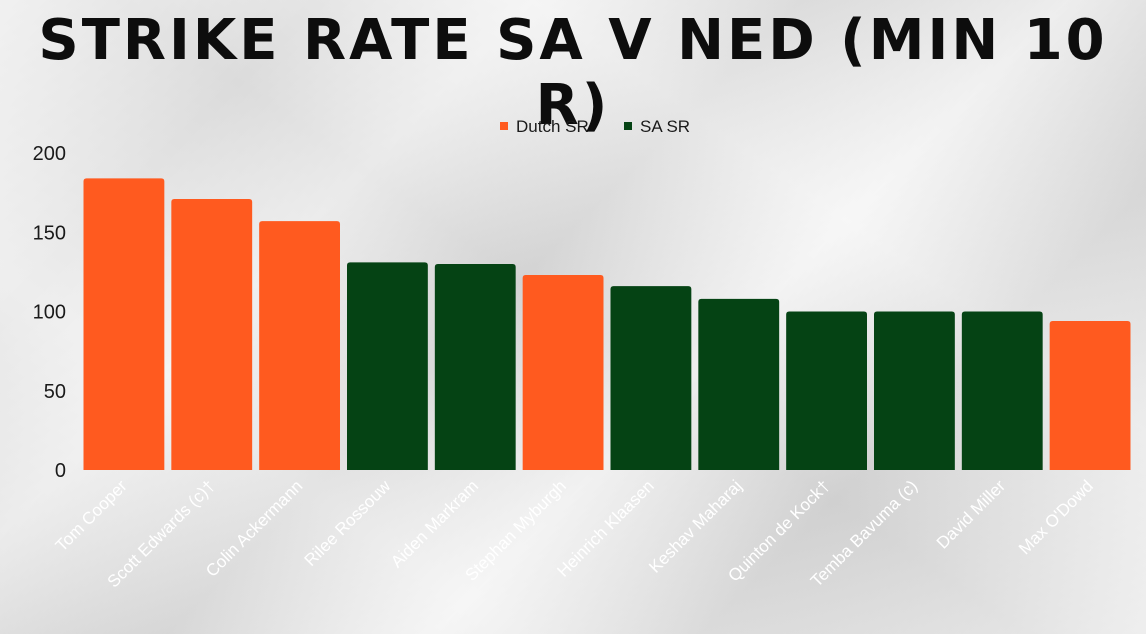  Describe the element at coordinates (605, 528) in the screenshot. I see `x-tick-label: Heinrich Klaasen` at that location.